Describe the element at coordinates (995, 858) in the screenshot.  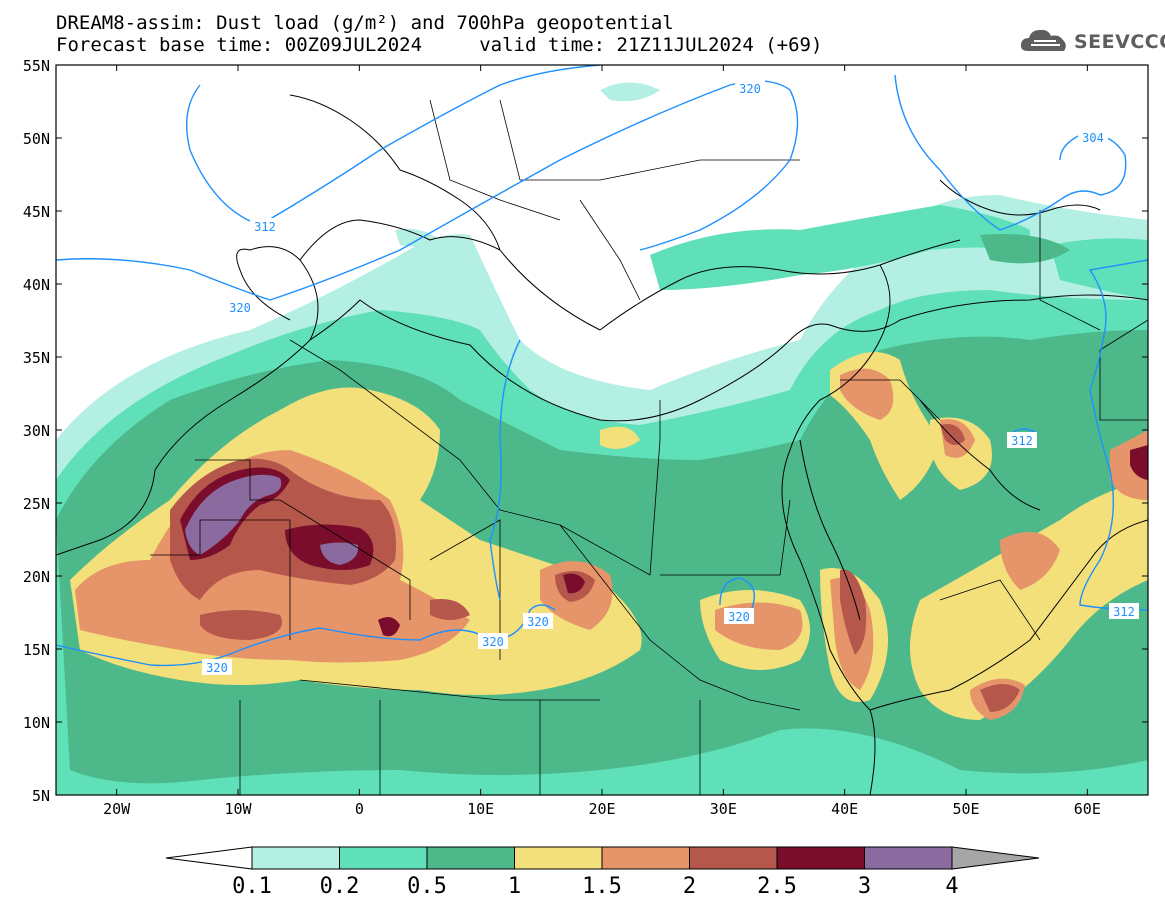
I see `colorbar-over-triangle` at that location.